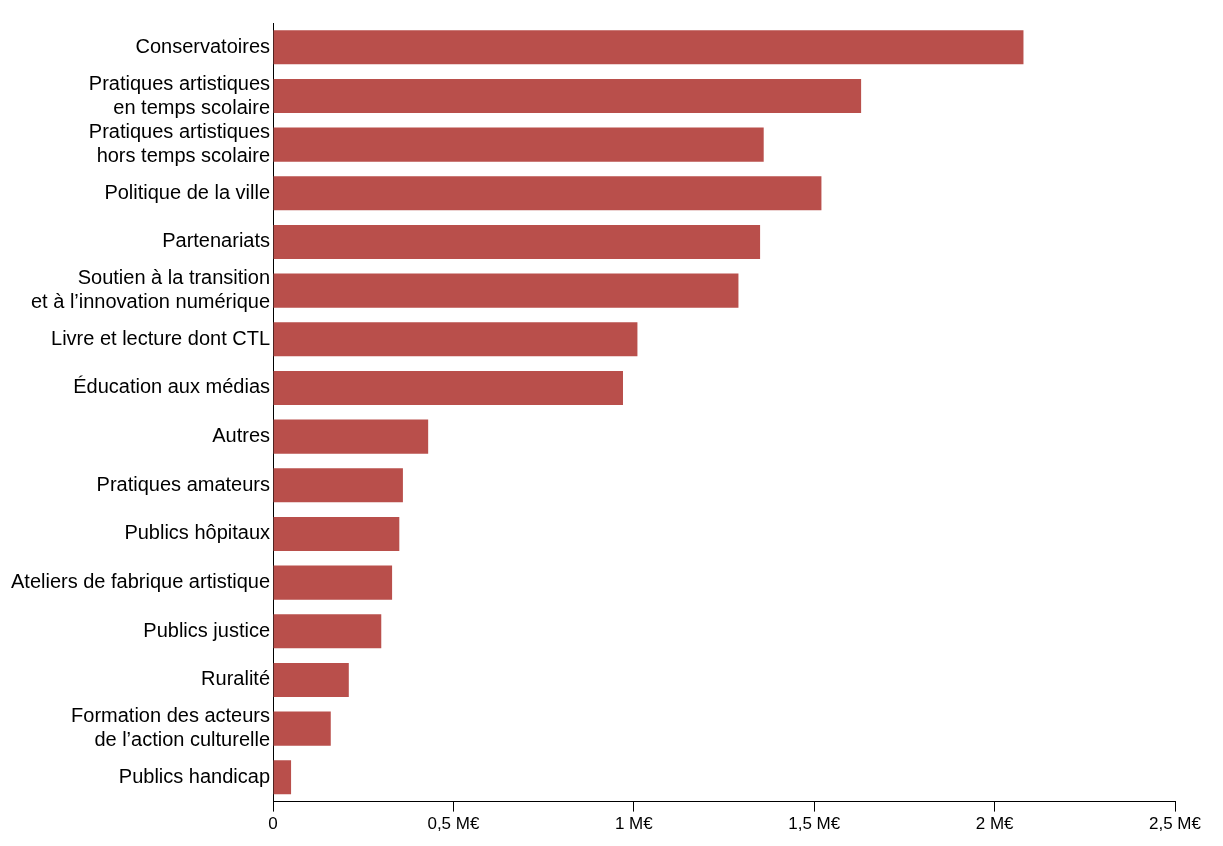  What do you see at coordinates (179, 94) in the screenshot?
I see `y-tick-label: Pratiques artistiques en temps scolaire` at bounding box center [179, 94].